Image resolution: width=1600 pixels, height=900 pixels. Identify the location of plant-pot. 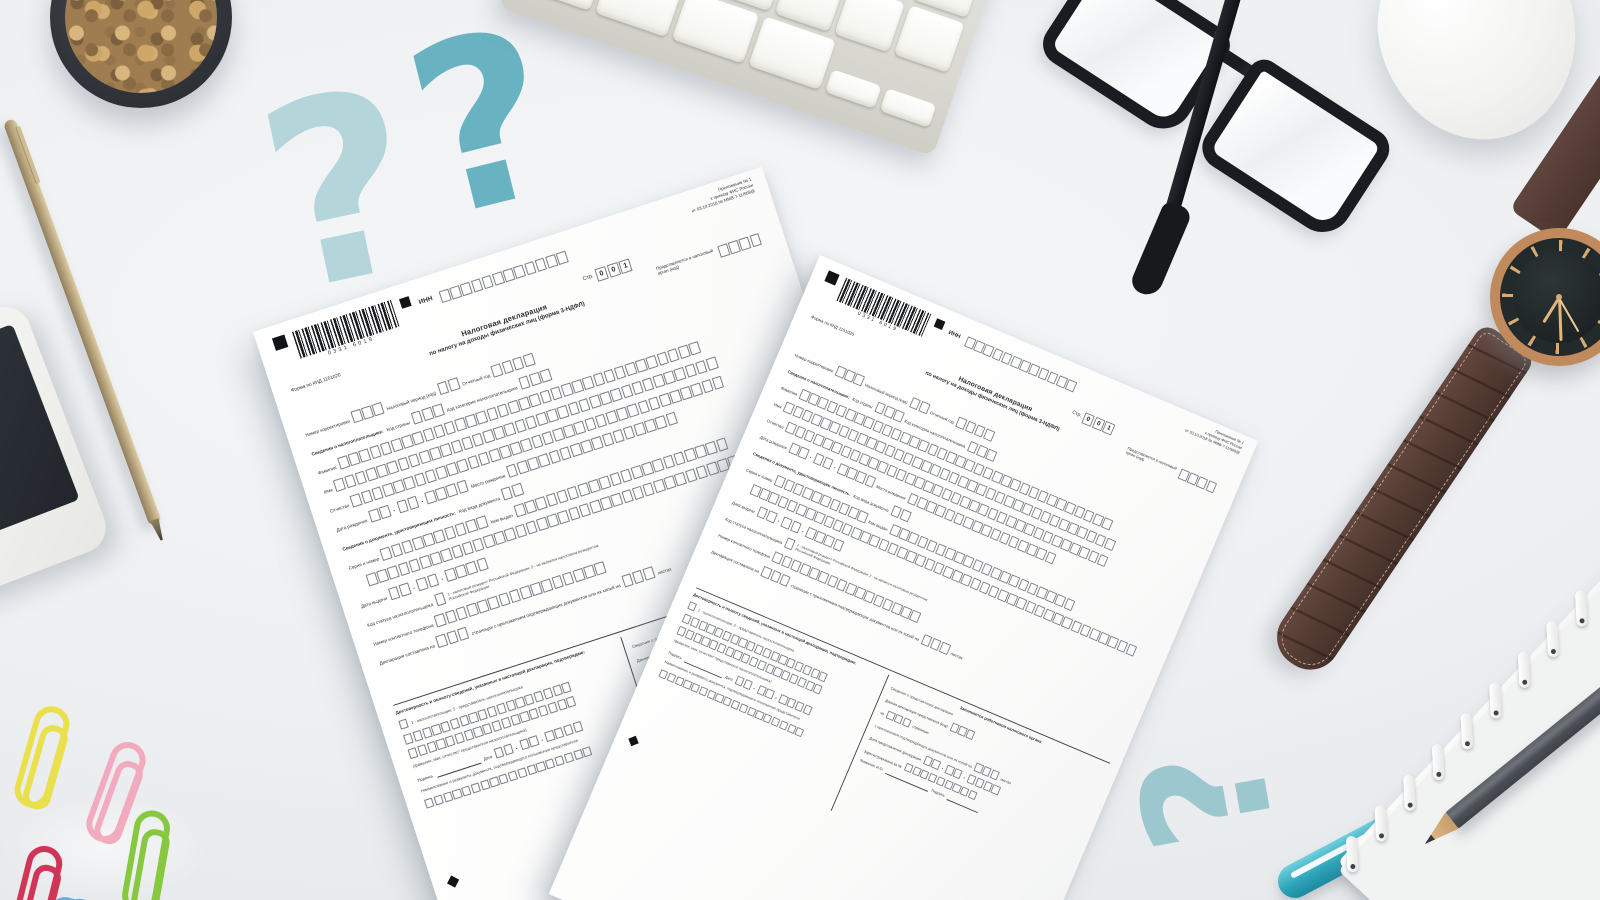
(141, 54).